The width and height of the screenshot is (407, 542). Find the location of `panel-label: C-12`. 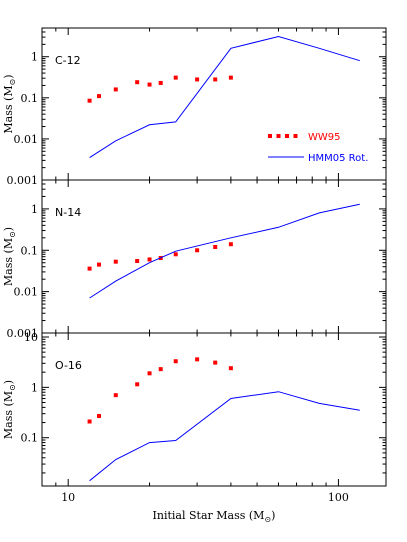

panel-label: C-12 is located at coordinates (68, 60).